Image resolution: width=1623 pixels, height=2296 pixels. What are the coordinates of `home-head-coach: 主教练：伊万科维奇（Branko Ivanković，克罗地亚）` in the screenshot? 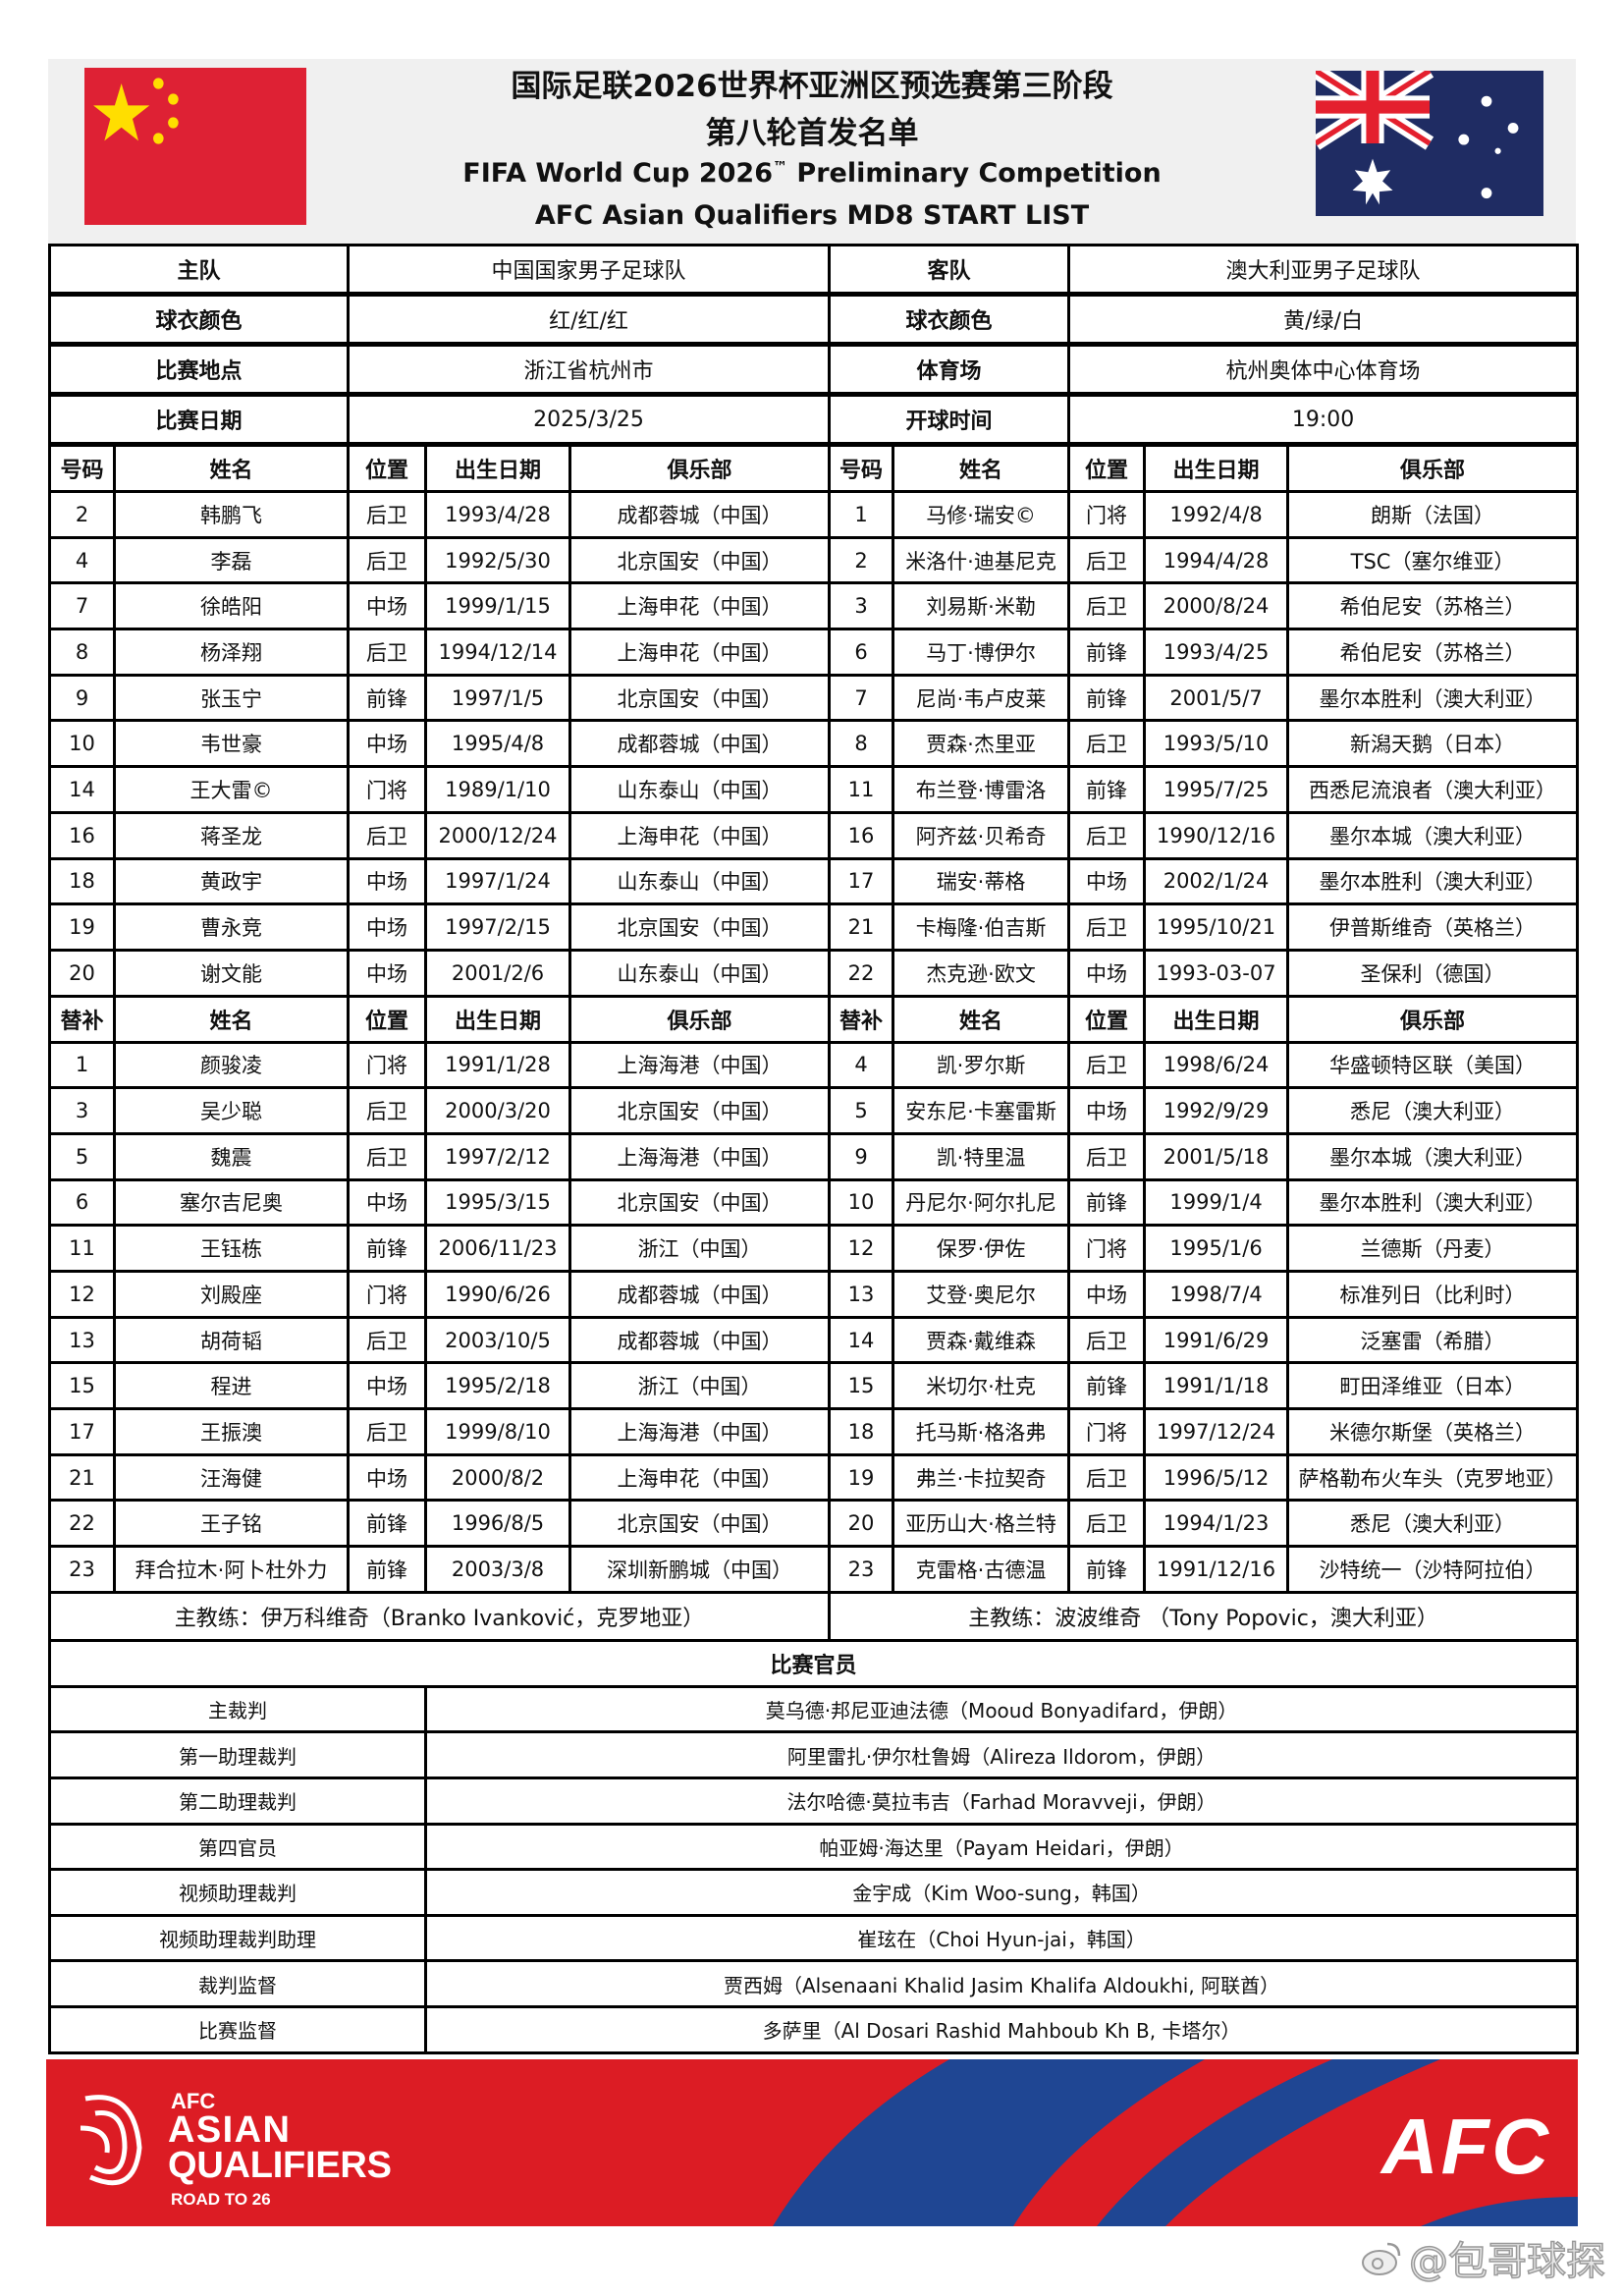 It's located at (439, 1616).